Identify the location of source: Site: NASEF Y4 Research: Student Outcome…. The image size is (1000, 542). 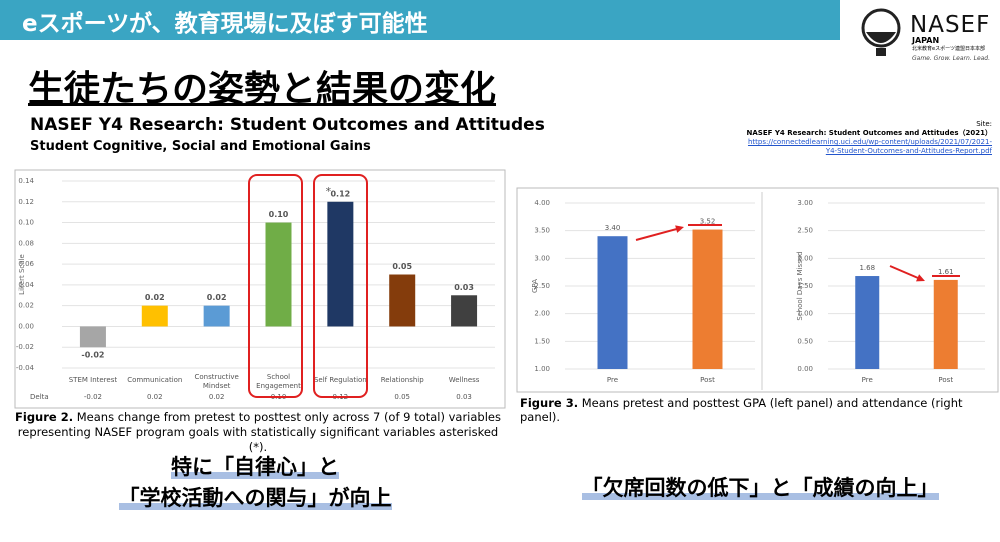
(869, 138).